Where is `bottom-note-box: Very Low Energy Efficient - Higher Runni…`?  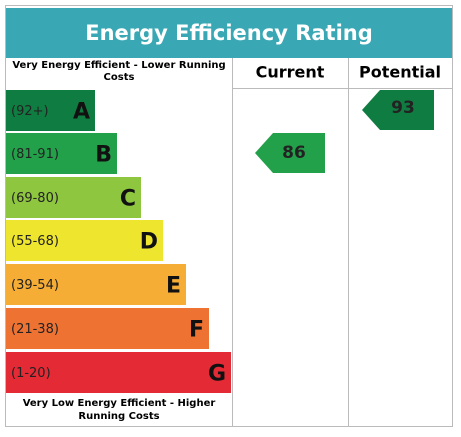
bottom-note-box: Very Low Energy Efficient - Higher Runni… is located at coordinates (119, 410).